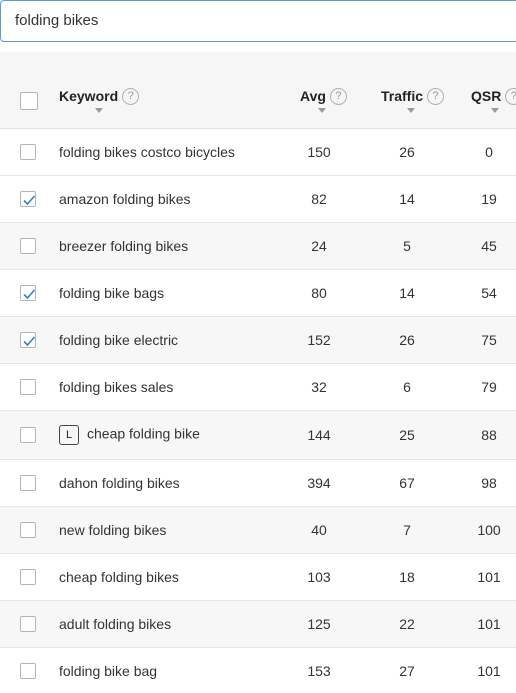 This screenshot has width=516, height=693. I want to click on avg-cell: 150, so click(319, 152).